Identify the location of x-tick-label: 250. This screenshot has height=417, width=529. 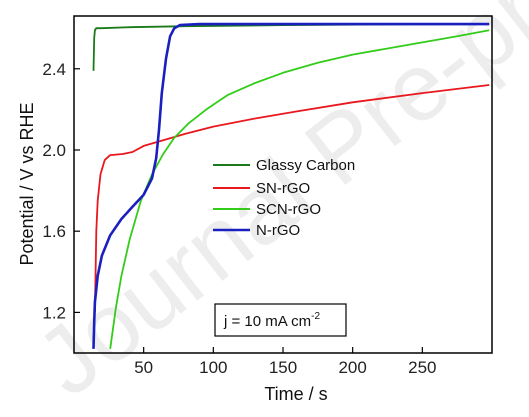
(422, 367).